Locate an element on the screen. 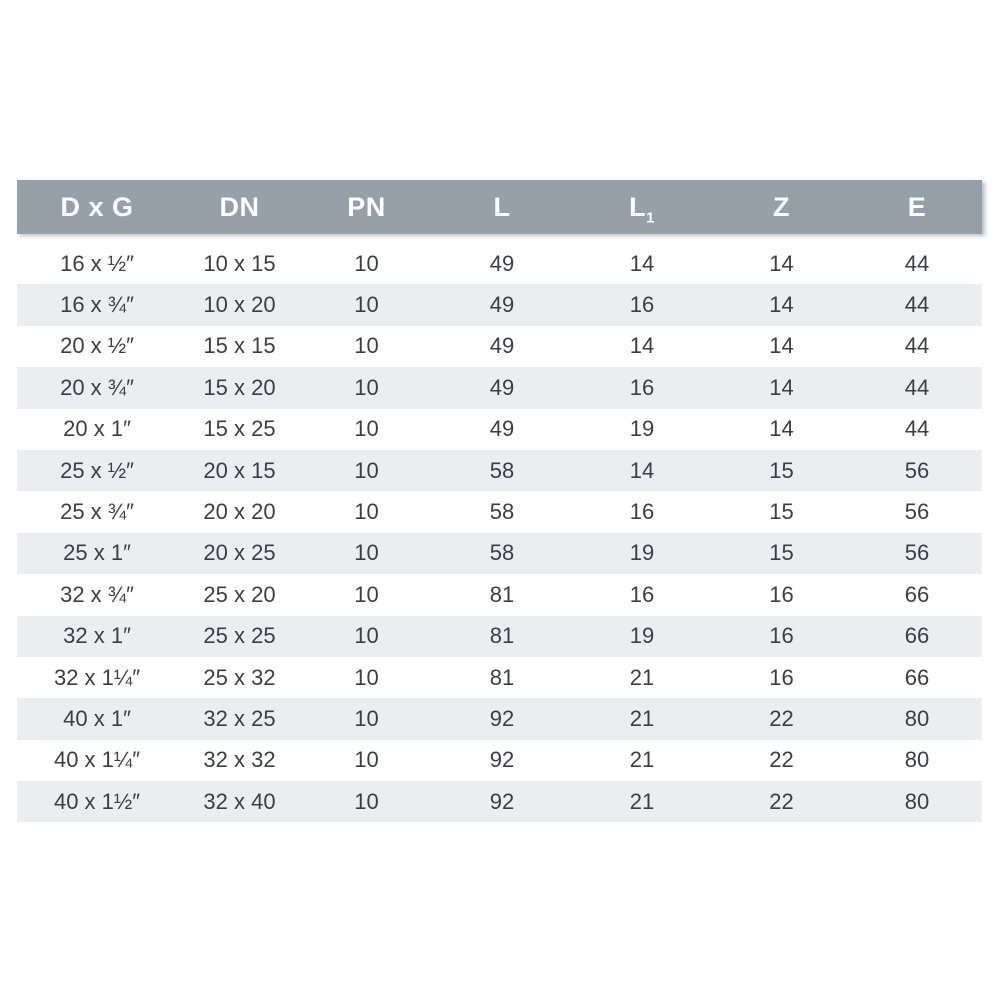 This screenshot has width=1000, height=1000. table-row: 32 x ¾″ 25 x 20 10 81 16 16 66 is located at coordinates (499, 594).